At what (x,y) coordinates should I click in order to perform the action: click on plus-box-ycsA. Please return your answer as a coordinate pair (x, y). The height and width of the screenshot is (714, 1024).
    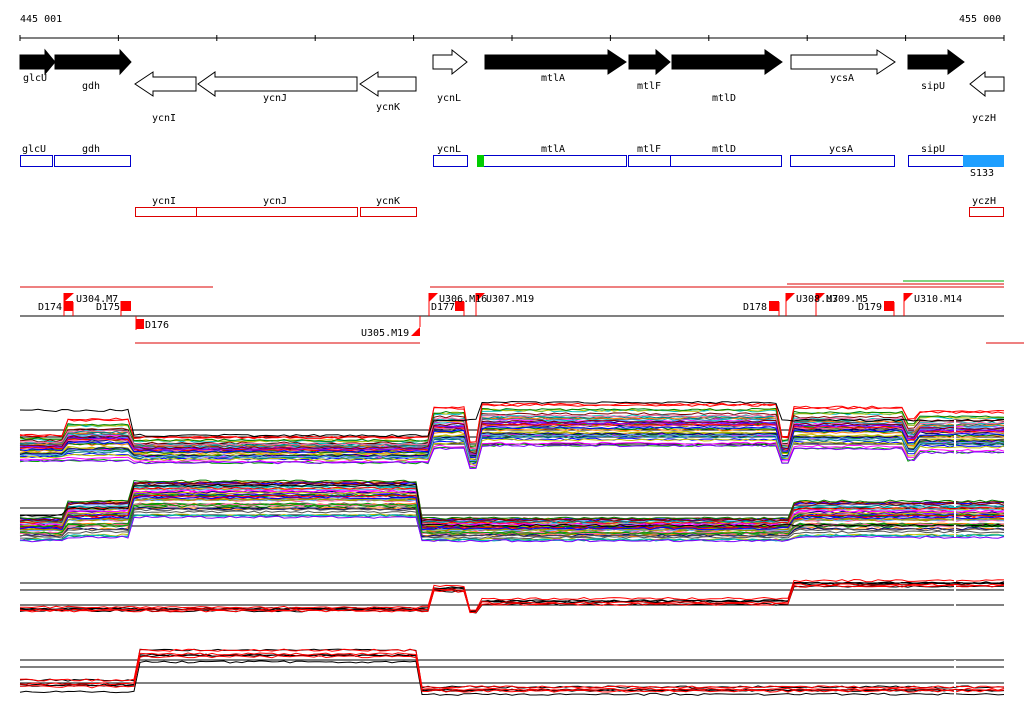
    Looking at the image, I should click on (842, 161).